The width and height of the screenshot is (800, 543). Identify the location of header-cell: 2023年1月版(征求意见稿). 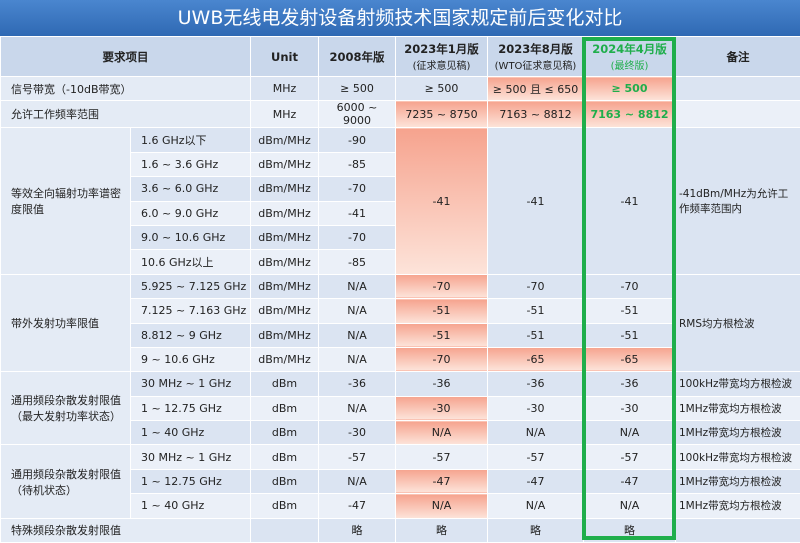
(442, 57).